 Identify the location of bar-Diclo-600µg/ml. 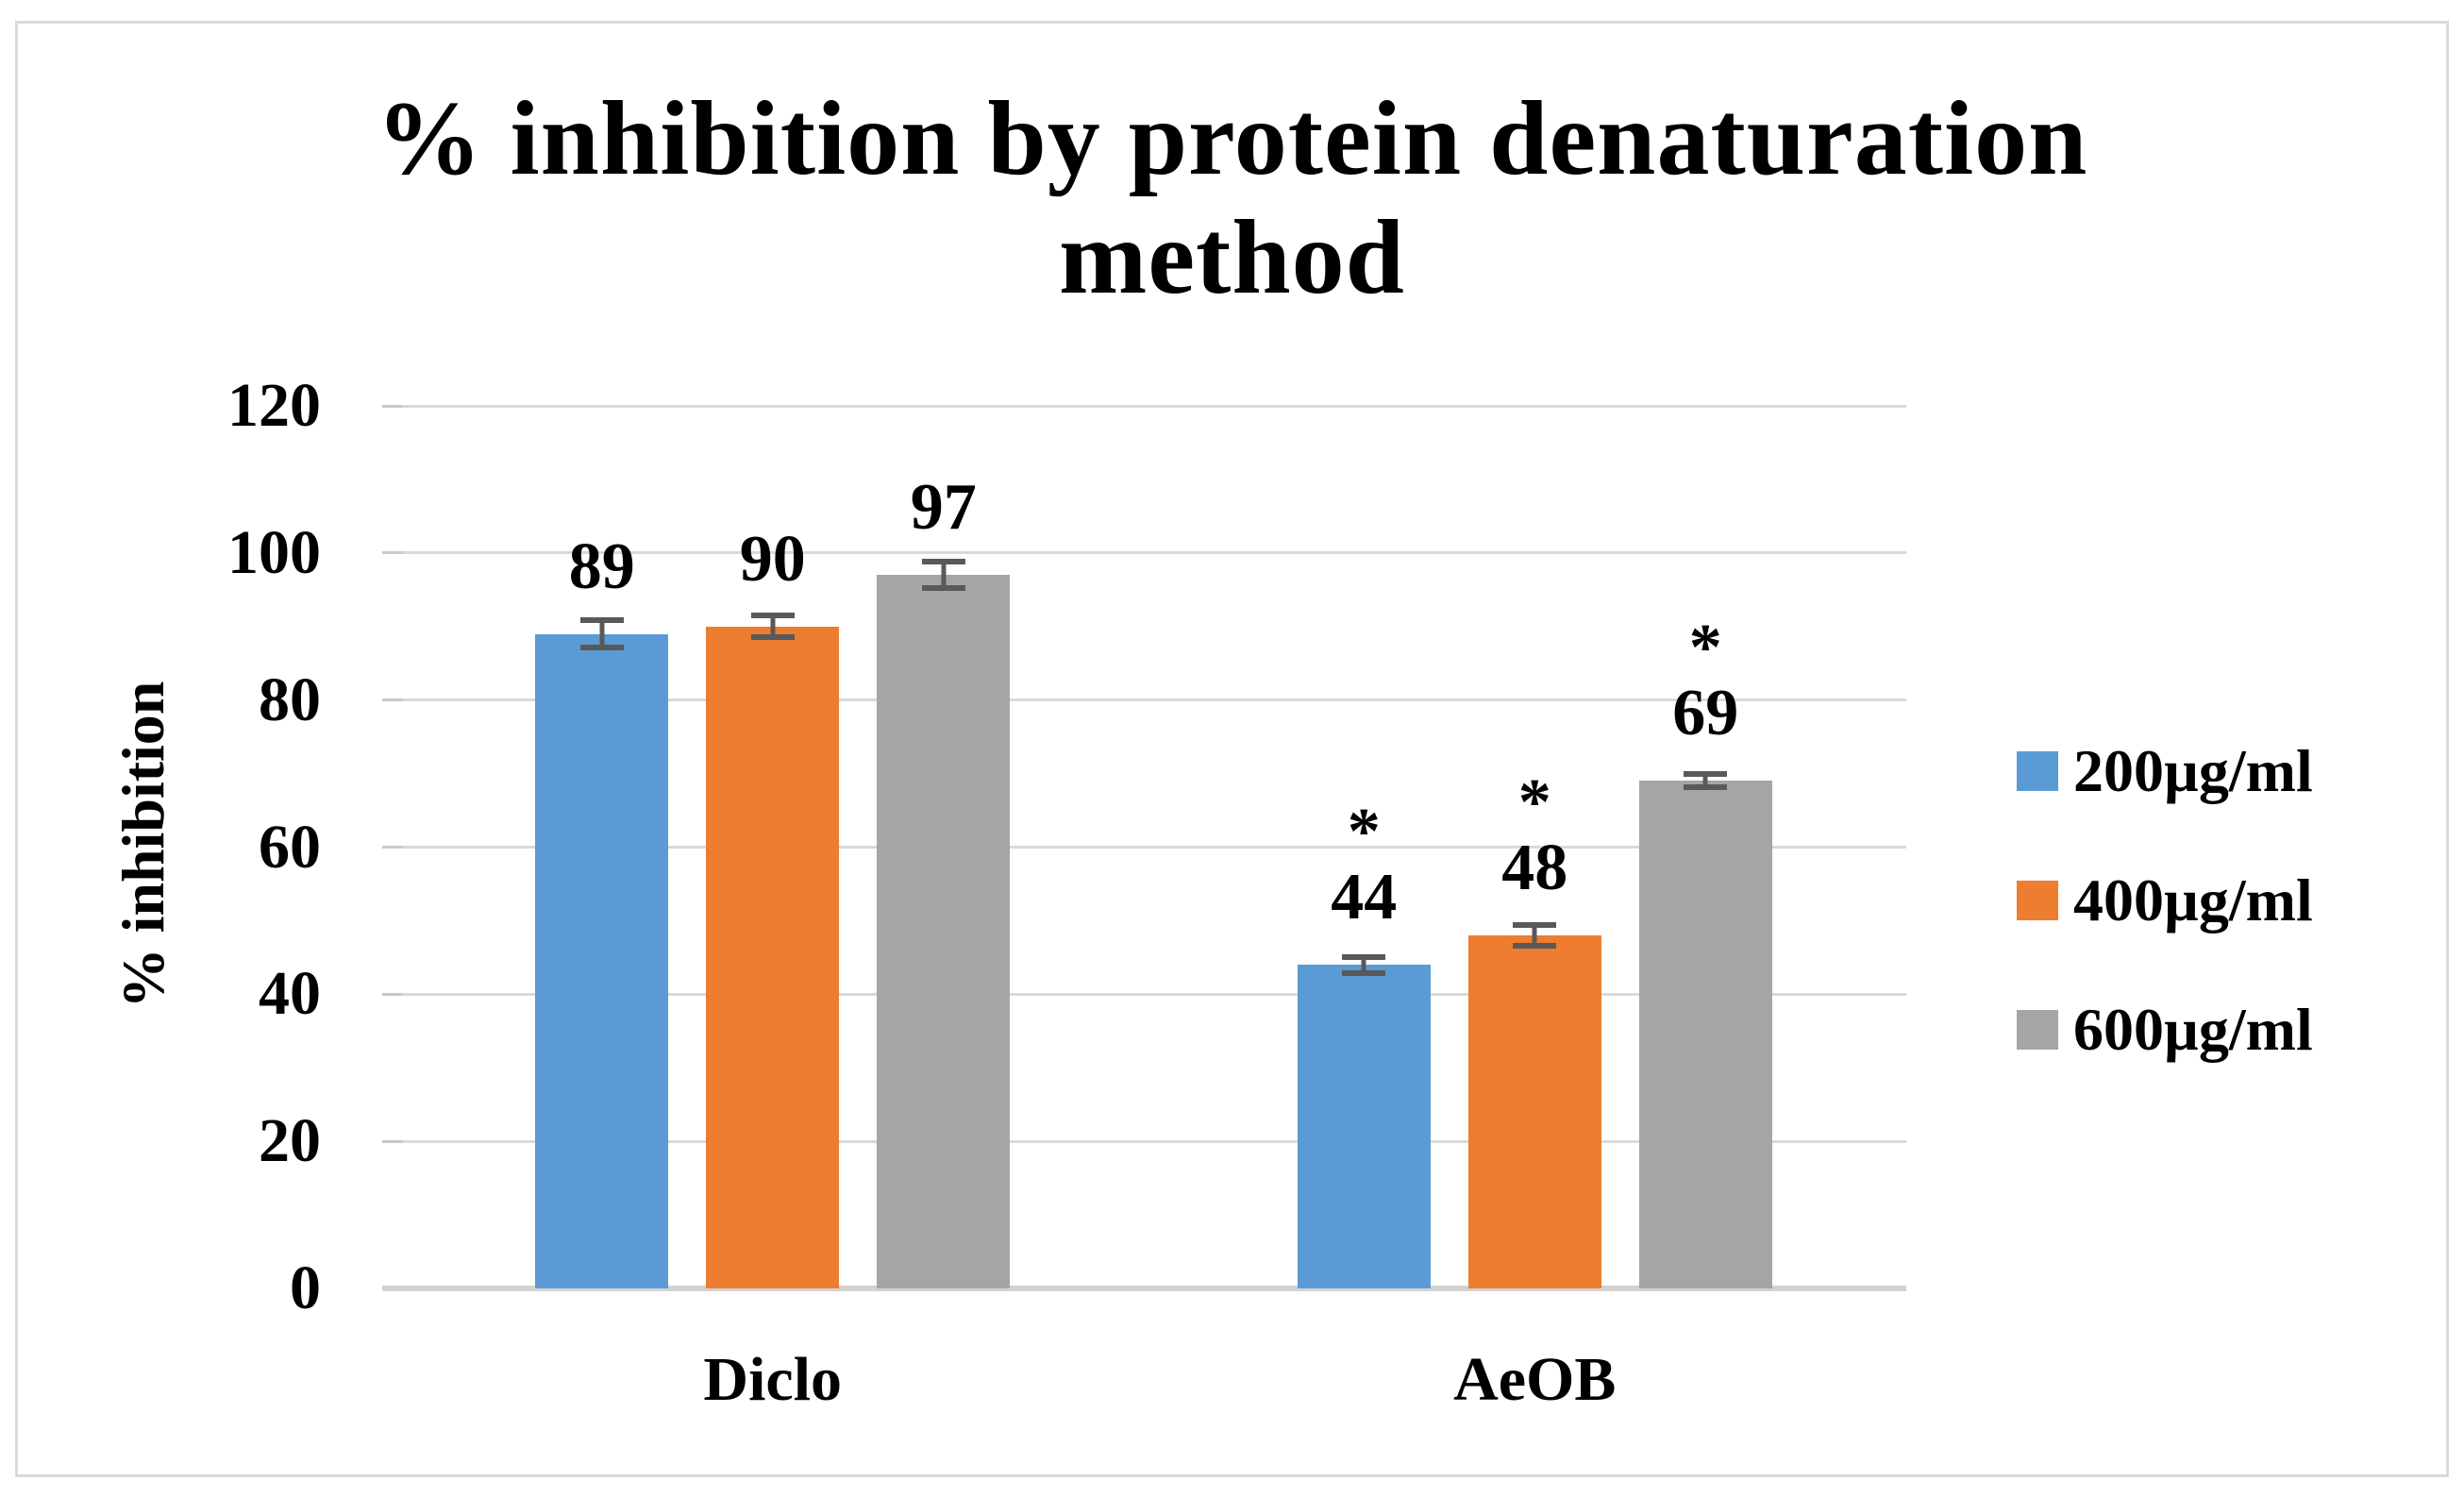
(944, 931).